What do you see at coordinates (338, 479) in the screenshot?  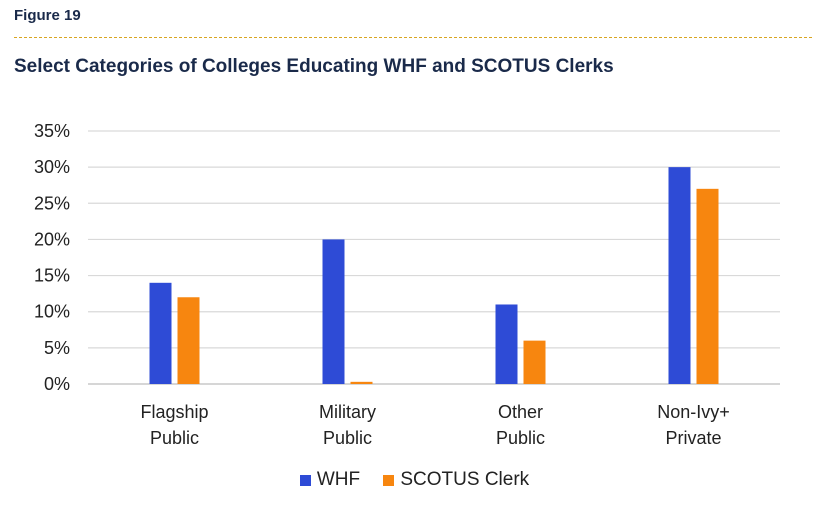 I see `legend-label-whf: WHF` at bounding box center [338, 479].